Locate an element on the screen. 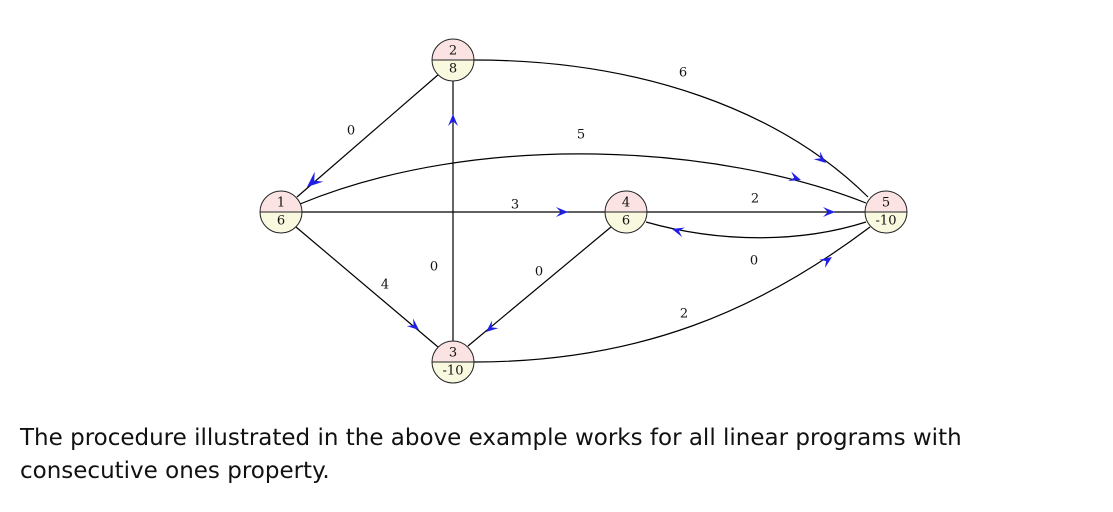 The image size is (1113, 512). edge-1-5: 5 is located at coordinates (583, 166).